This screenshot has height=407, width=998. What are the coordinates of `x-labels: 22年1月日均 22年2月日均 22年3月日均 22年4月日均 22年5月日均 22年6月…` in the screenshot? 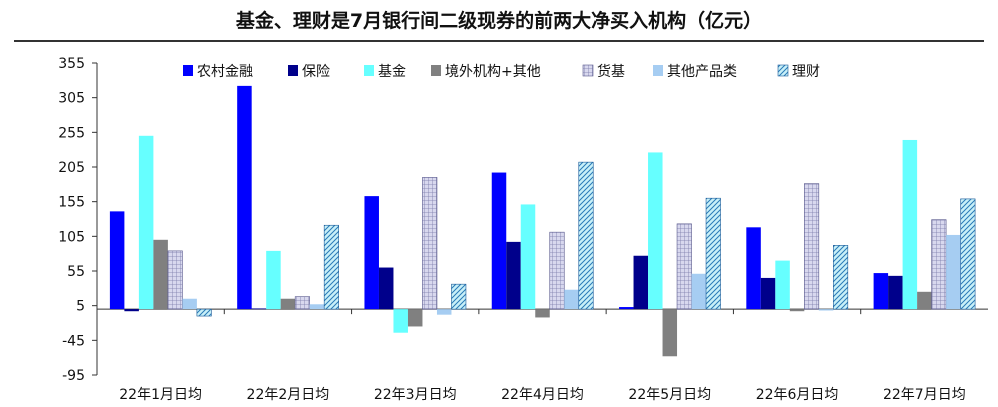 It's located at (542, 395).